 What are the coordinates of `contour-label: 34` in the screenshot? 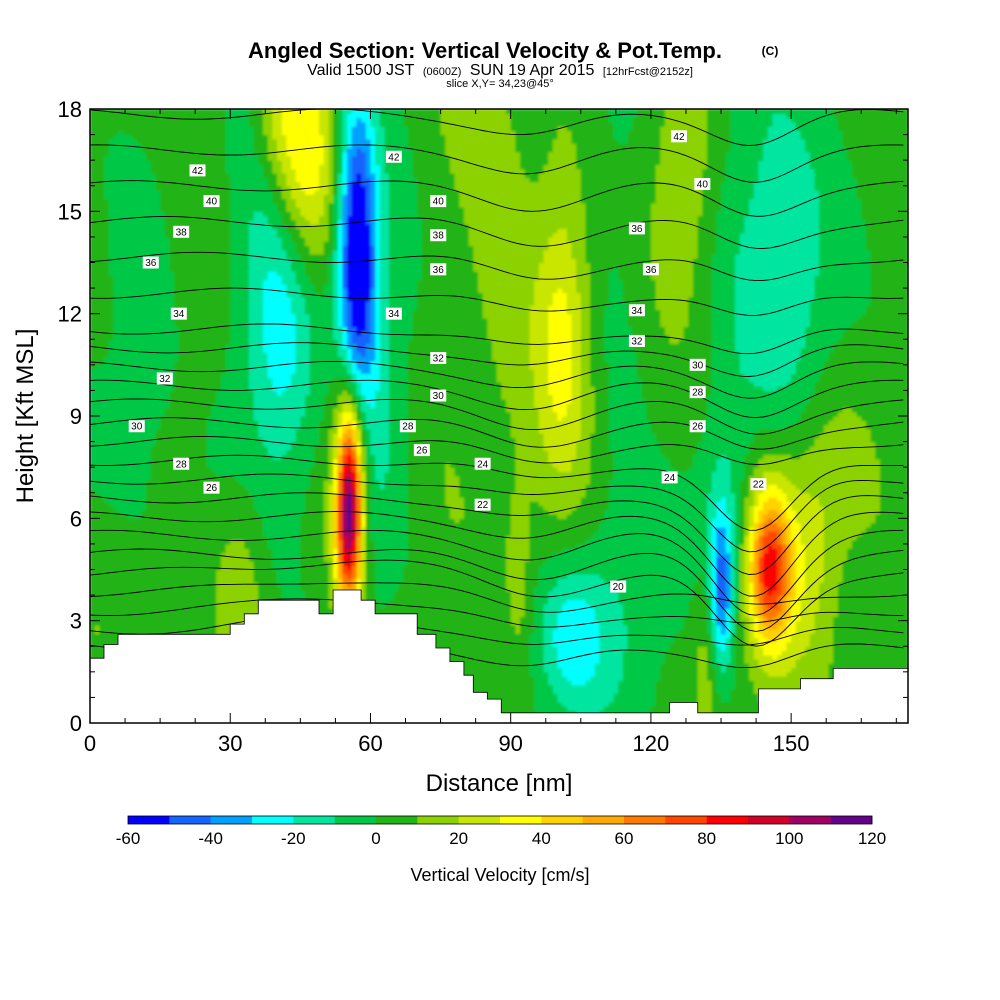 It's located at (178, 313).